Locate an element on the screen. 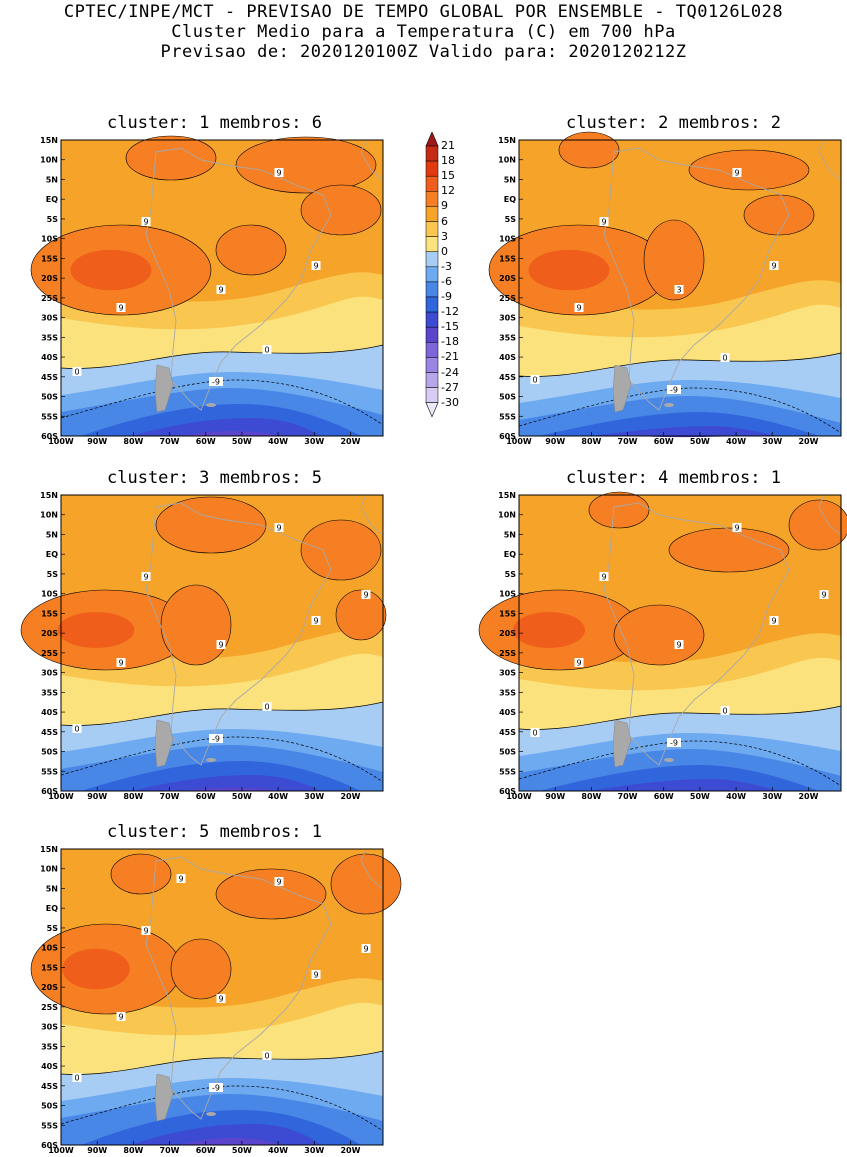 Image resolution: width=847 pixels, height=1157 pixels. lat-label: 50S is located at coordinates (49, 1106).